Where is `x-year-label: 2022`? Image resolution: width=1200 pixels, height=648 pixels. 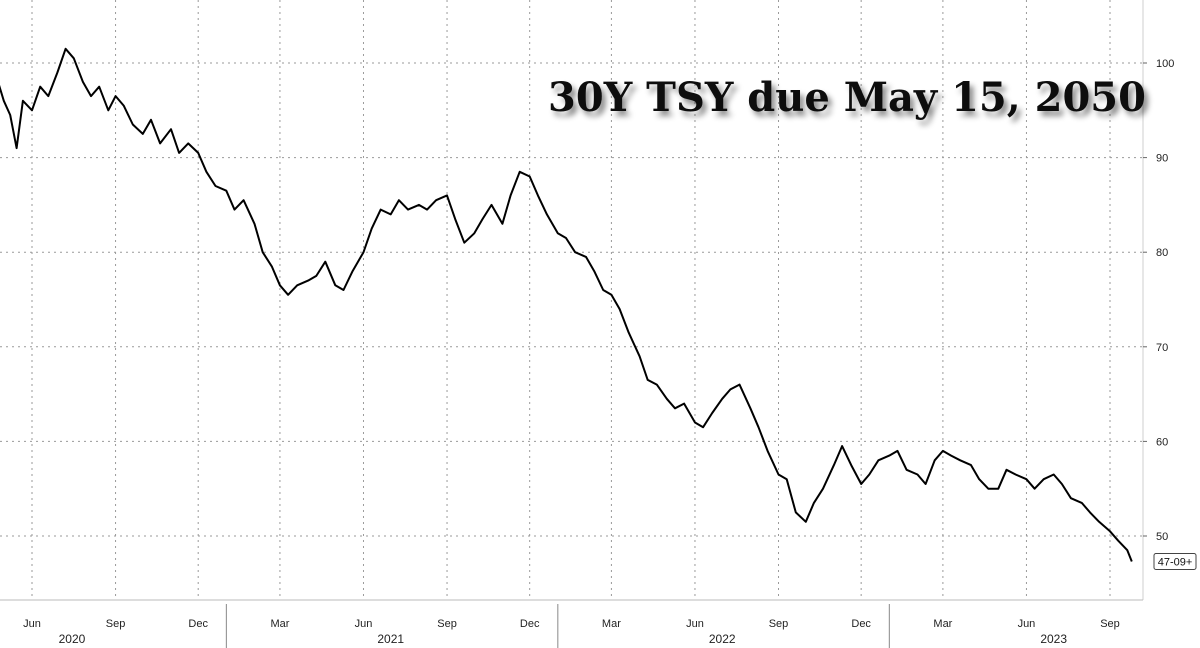 x-year-label: 2022 is located at coordinates (722, 639).